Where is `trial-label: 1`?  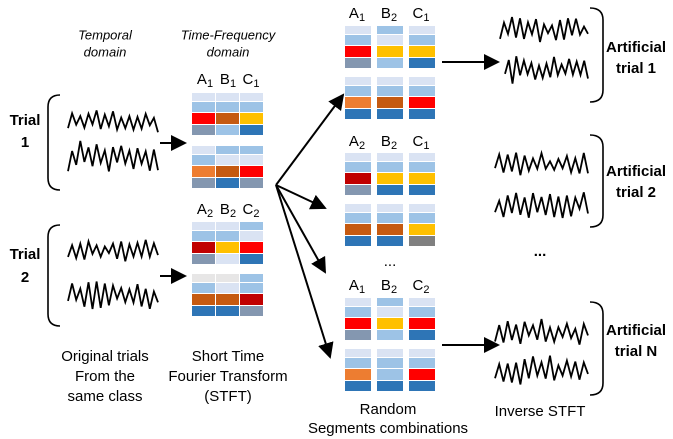 trial-label: 1 is located at coordinates (25, 142).